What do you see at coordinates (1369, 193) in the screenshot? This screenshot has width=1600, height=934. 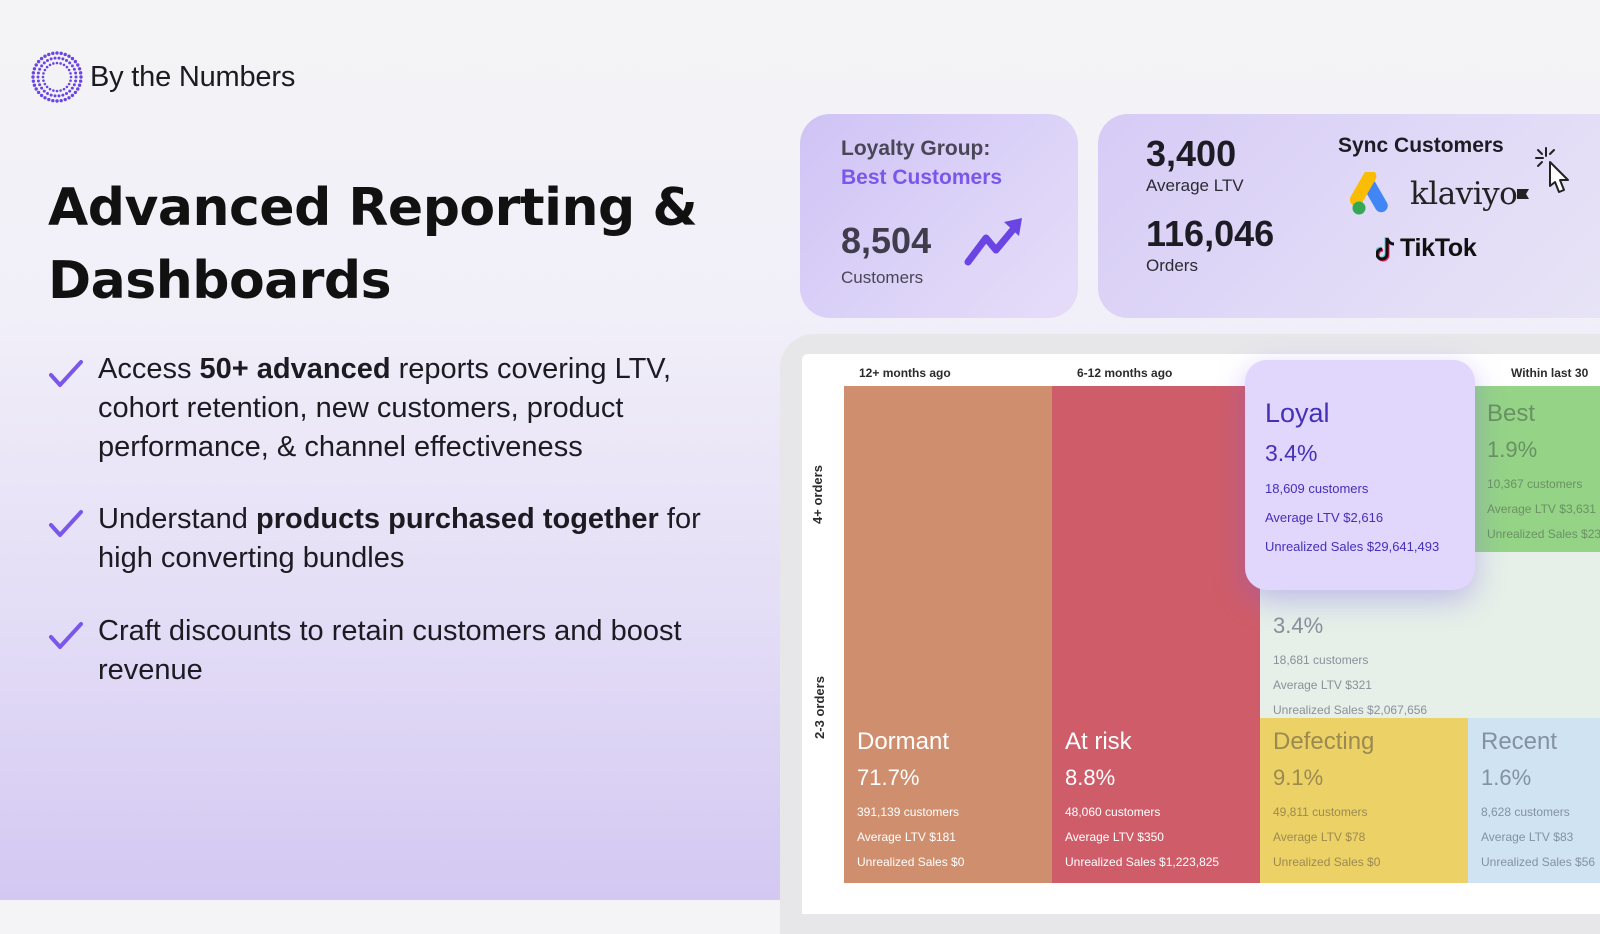 I see `google-ads-icon` at bounding box center [1369, 193].